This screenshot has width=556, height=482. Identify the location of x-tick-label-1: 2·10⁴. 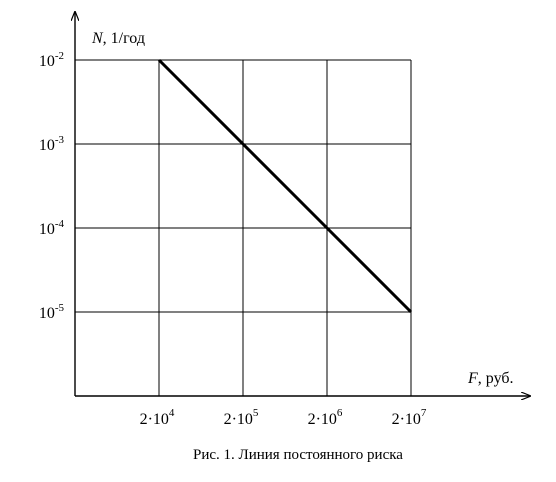
(157, 417).